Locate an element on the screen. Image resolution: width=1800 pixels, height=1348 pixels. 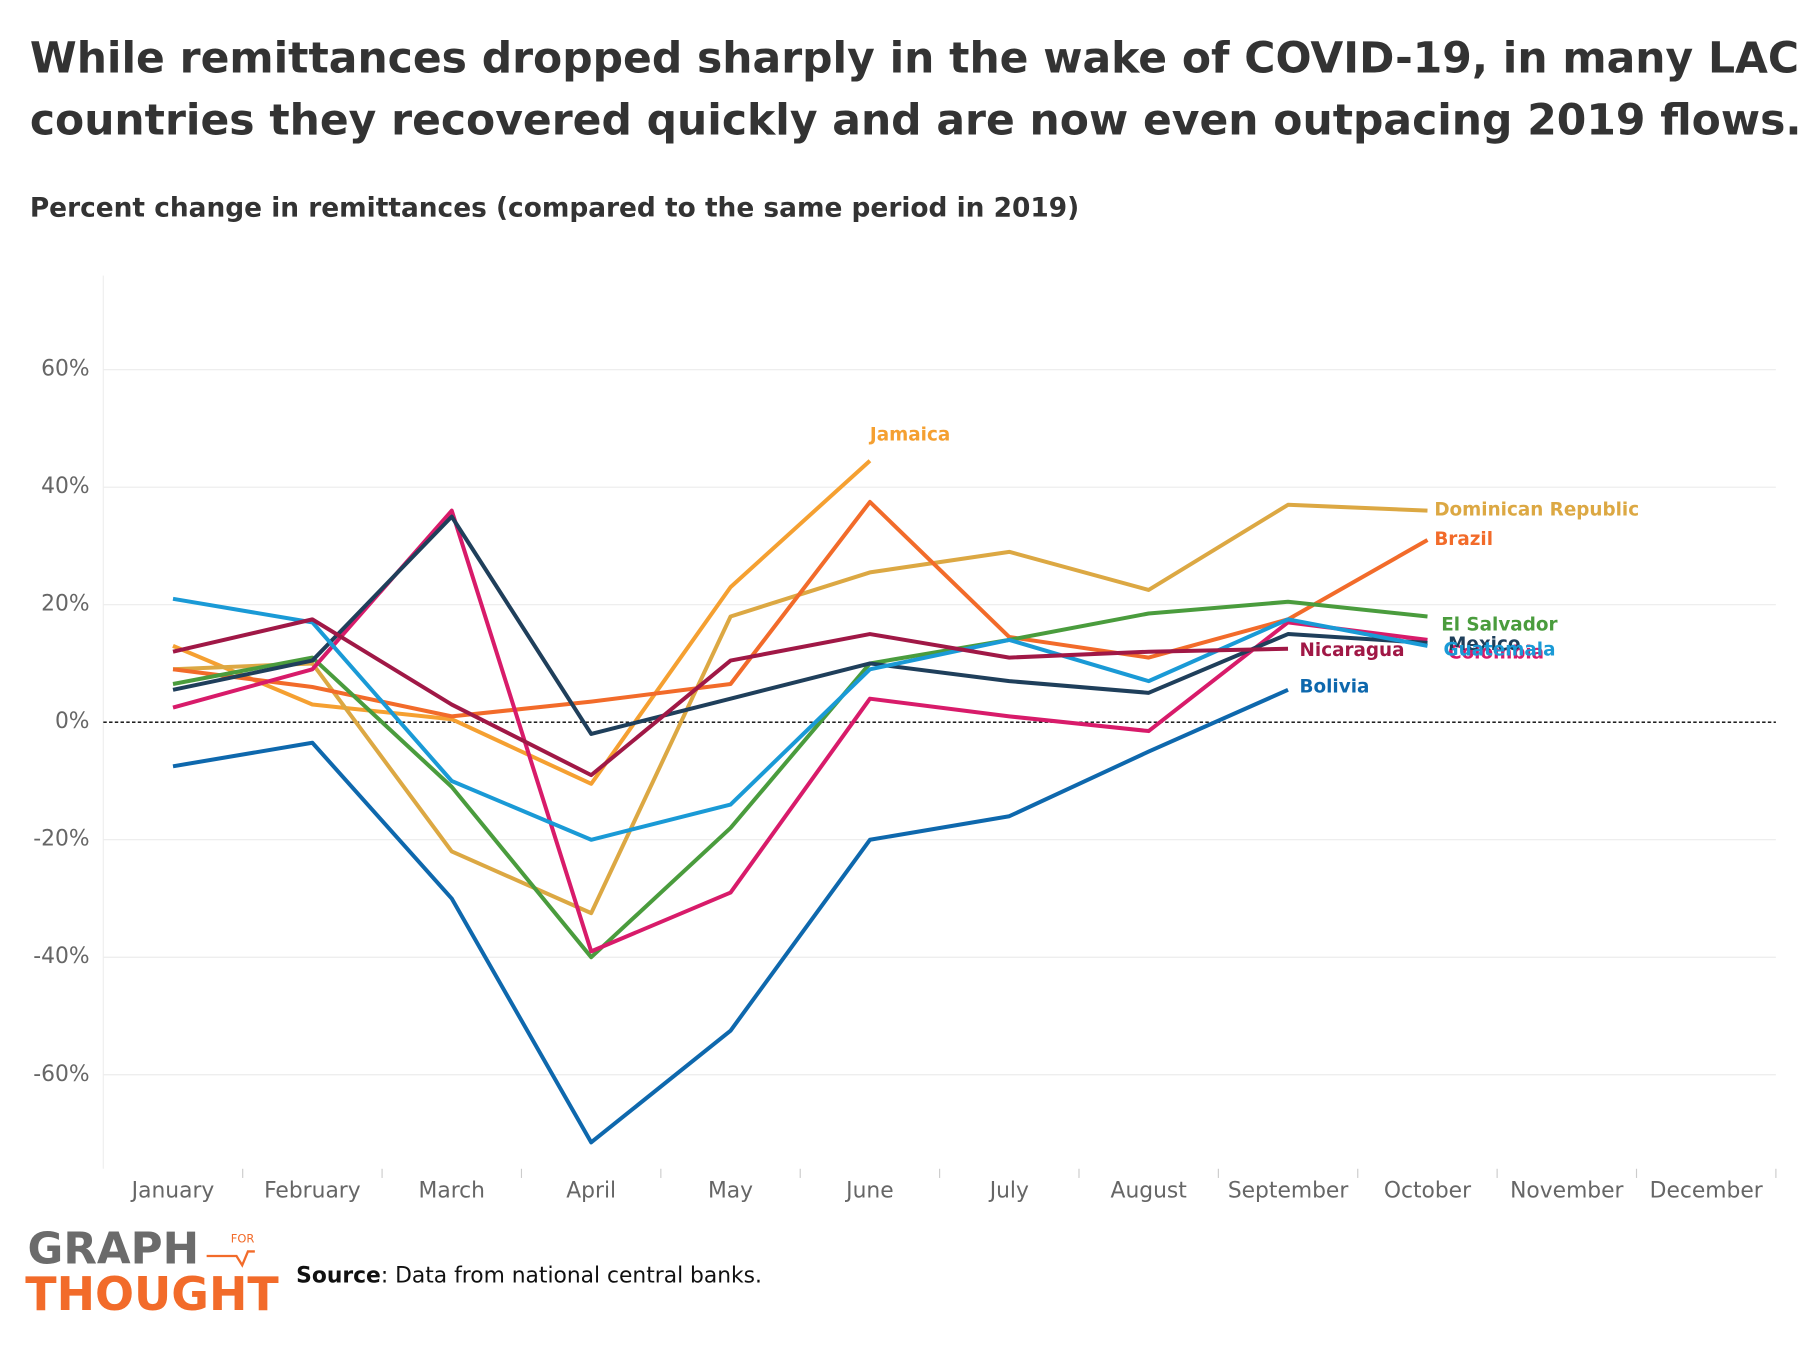
series-label: Guatemala is located at coordinates (1500, 649).